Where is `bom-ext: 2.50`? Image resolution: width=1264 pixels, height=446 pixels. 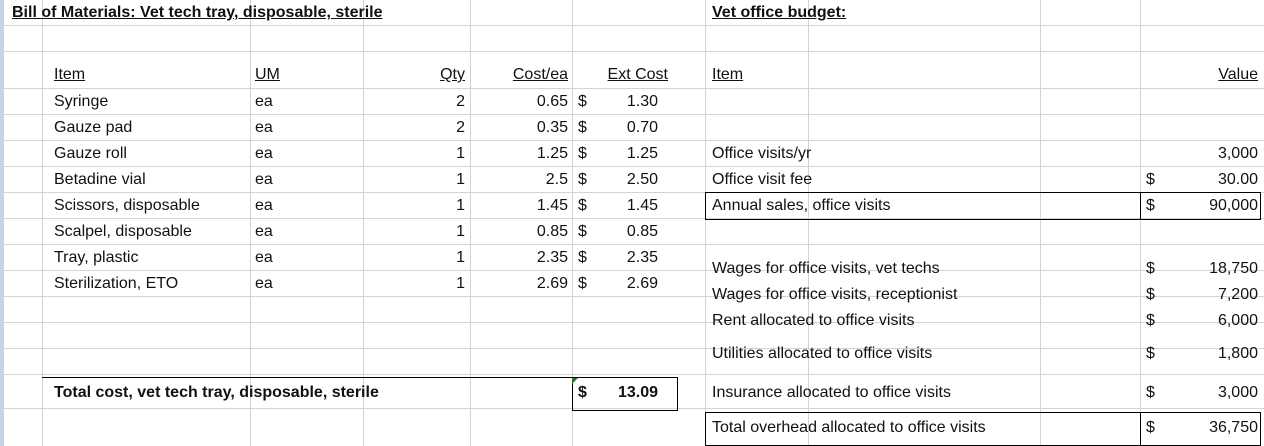
bom-ext: 2.50 is located at coordinates (642, 179).